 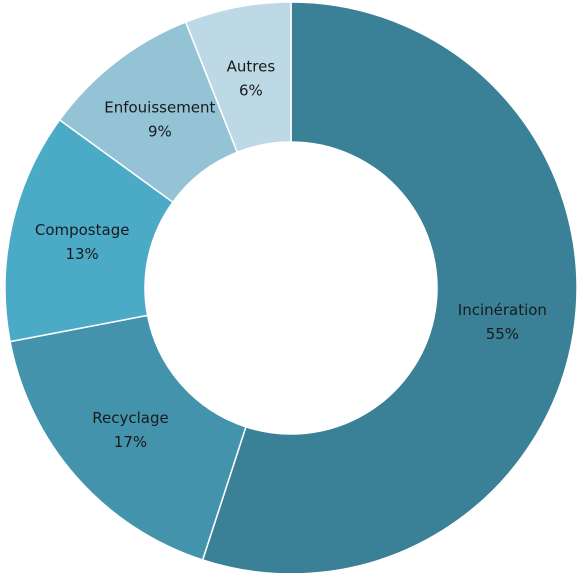 What do you see at coordinates (251, 66) in the screenshot?
I see `slice-label: Autres` at bounding box center [251, 66].